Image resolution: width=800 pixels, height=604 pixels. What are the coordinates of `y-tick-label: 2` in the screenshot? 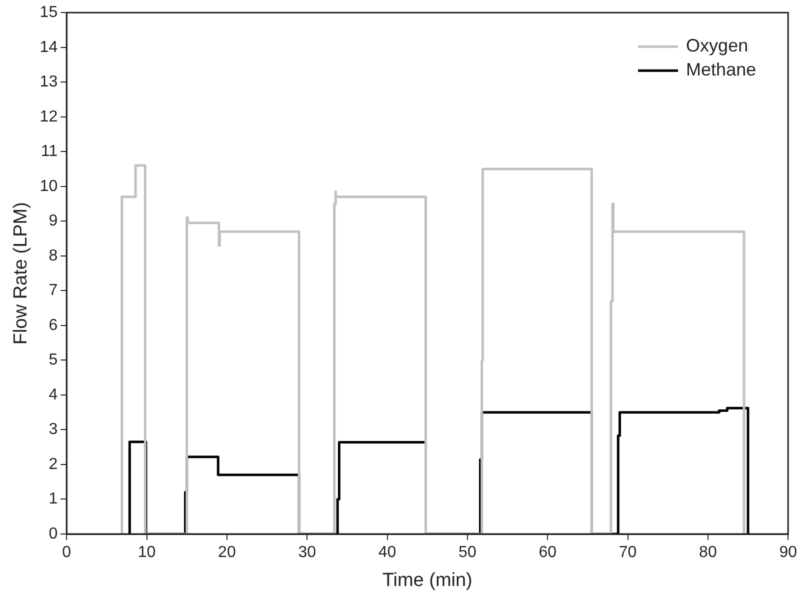 It's located at (53, 464).